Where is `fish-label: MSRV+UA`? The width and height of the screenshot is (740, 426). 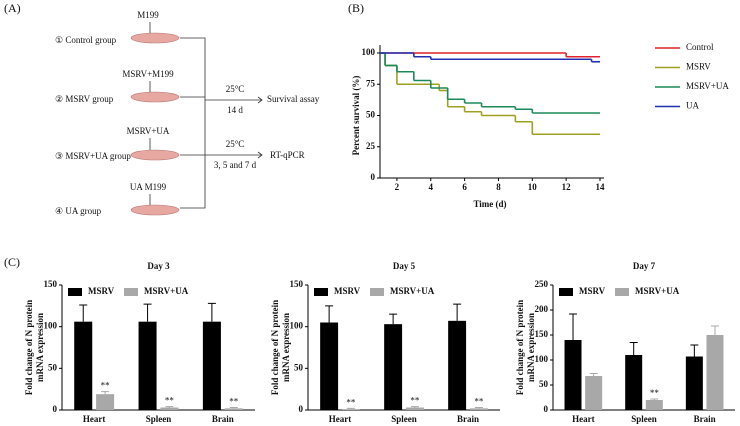
fish-label: MSRV+UA is located at coordinates (148, 131).